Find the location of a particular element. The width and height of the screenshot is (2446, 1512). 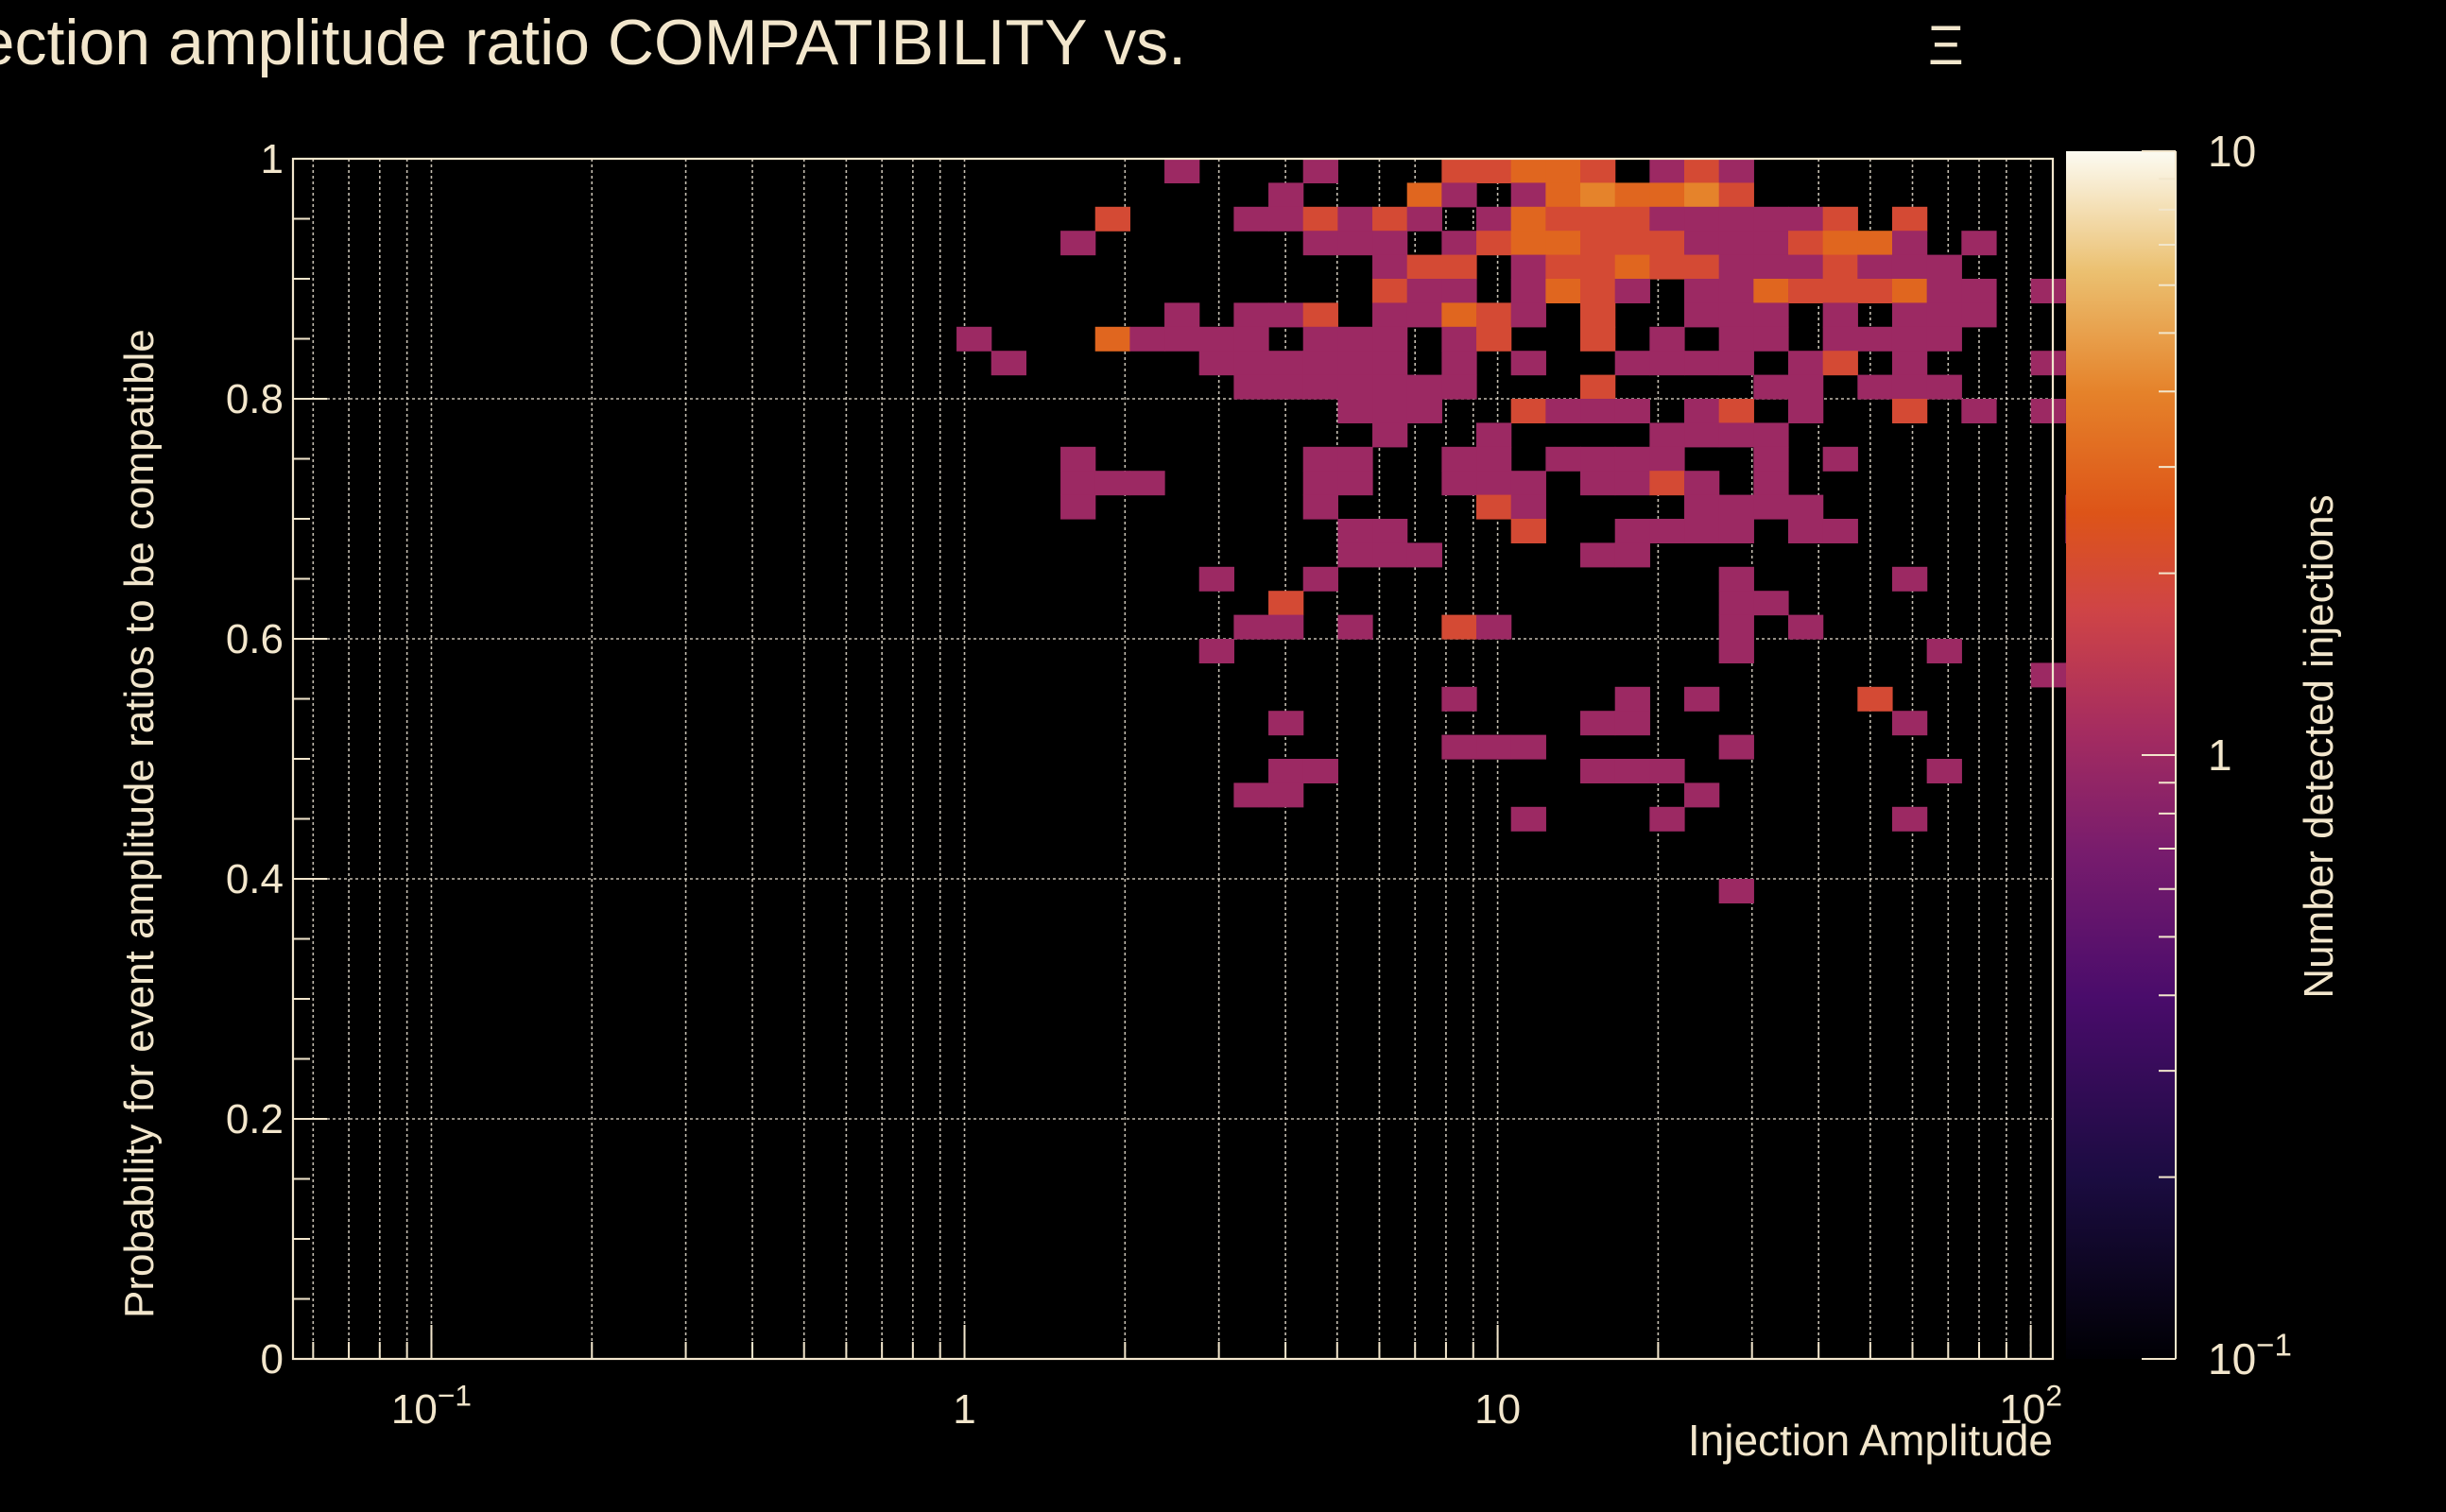

chart-title-symbol: Ξ is located at coordinates (1946, 46).